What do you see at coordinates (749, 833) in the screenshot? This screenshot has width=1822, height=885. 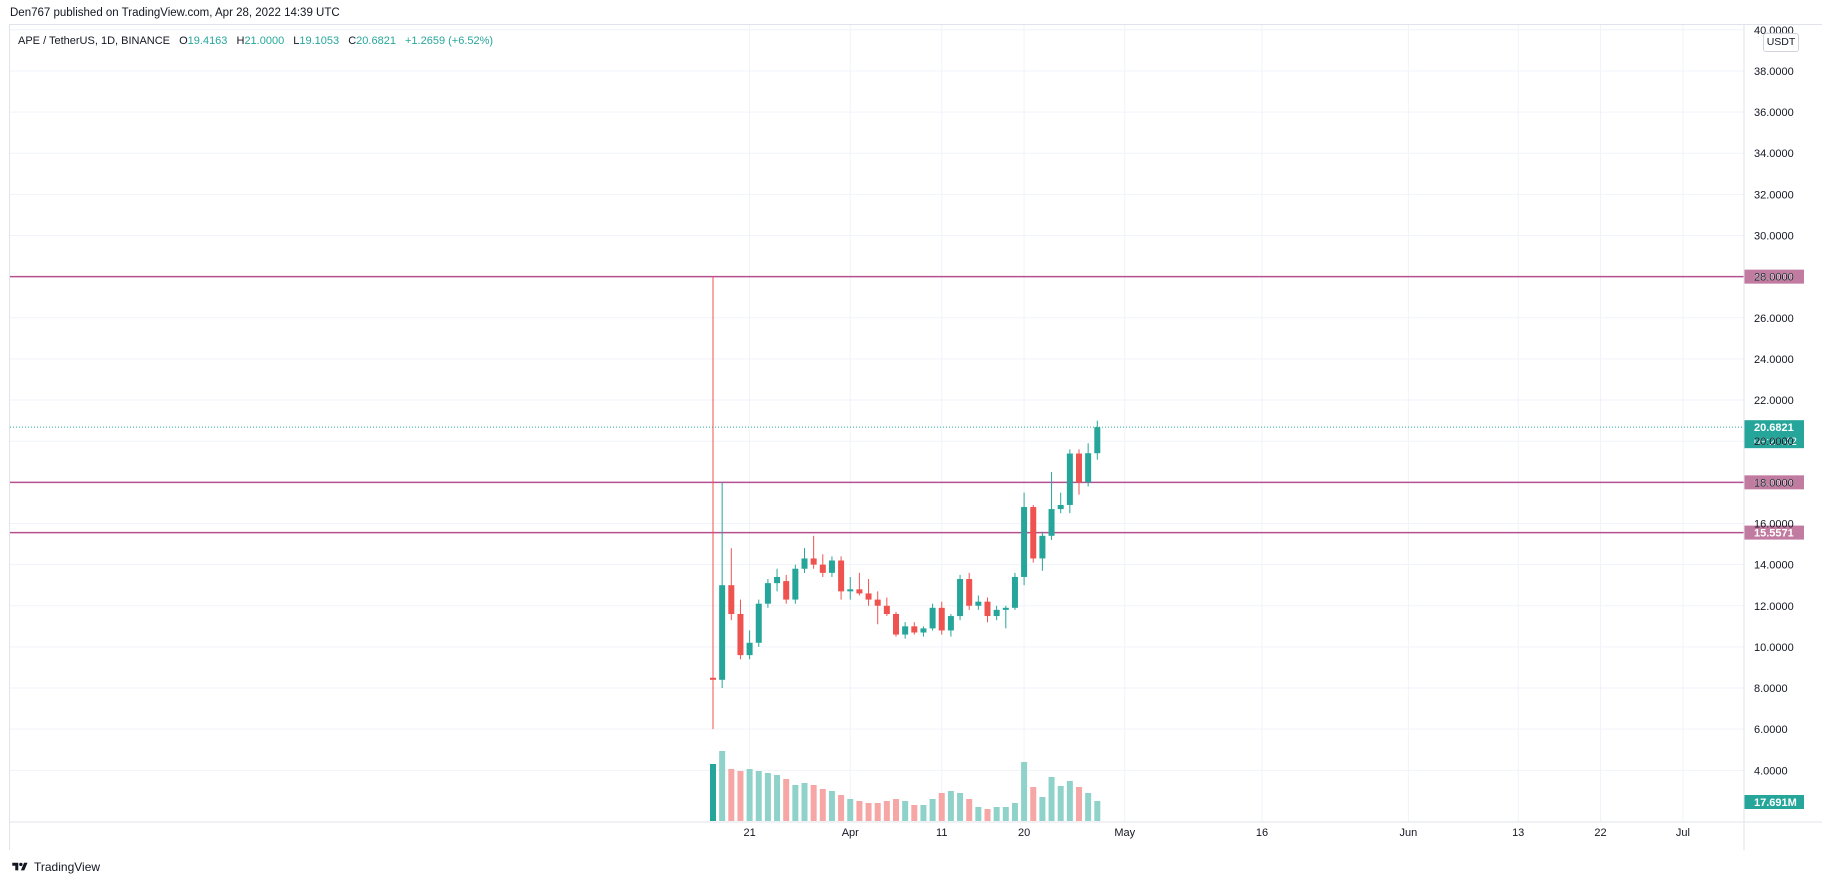 I see `x-tick-label: 21` at bounding box center [749, 833].